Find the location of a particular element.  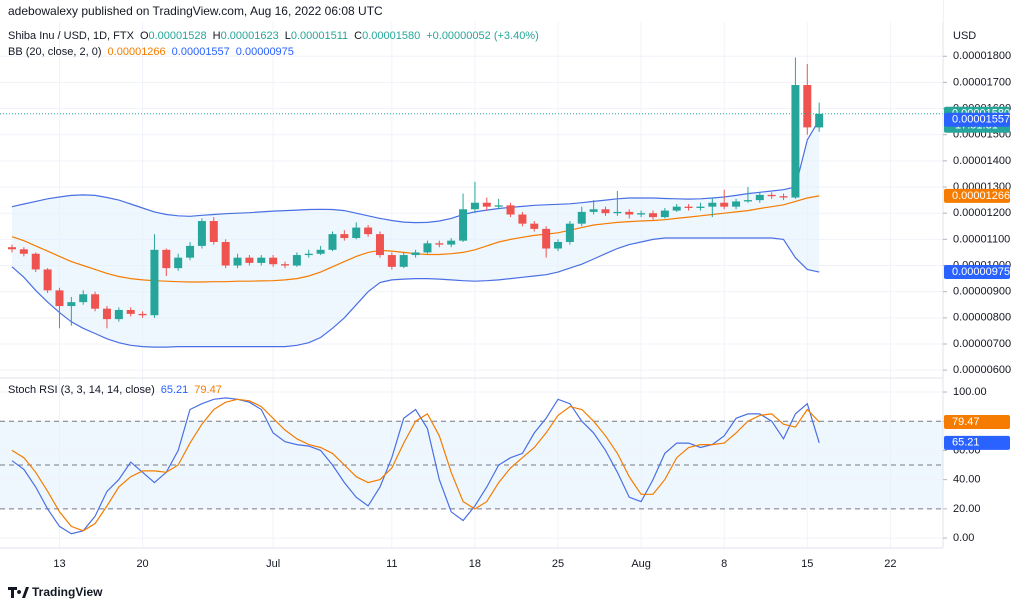

x-tick-label: 15 is located at coordinates (807, 564).